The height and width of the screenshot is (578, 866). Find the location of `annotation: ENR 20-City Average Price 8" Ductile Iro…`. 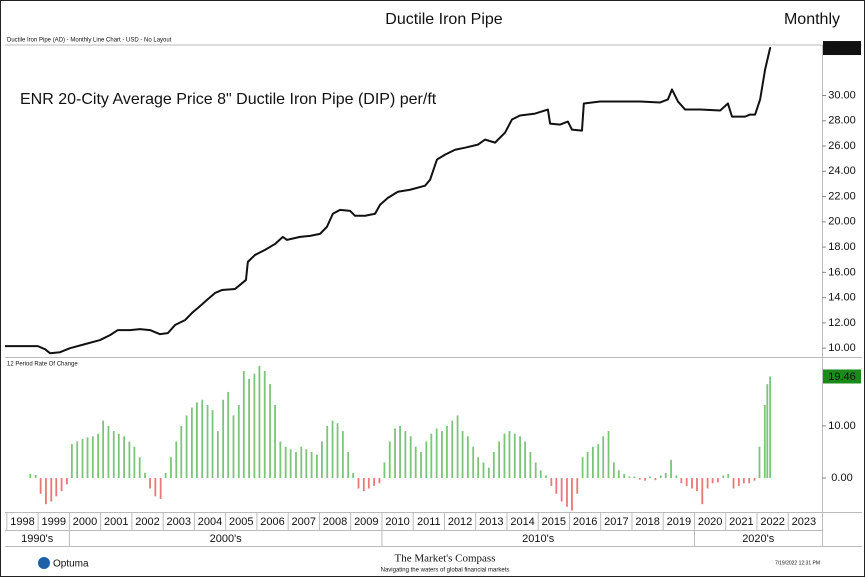

annotation: ENR 20-City Average Price 8" Ductile Iro… is located at coordinates (228, 99).